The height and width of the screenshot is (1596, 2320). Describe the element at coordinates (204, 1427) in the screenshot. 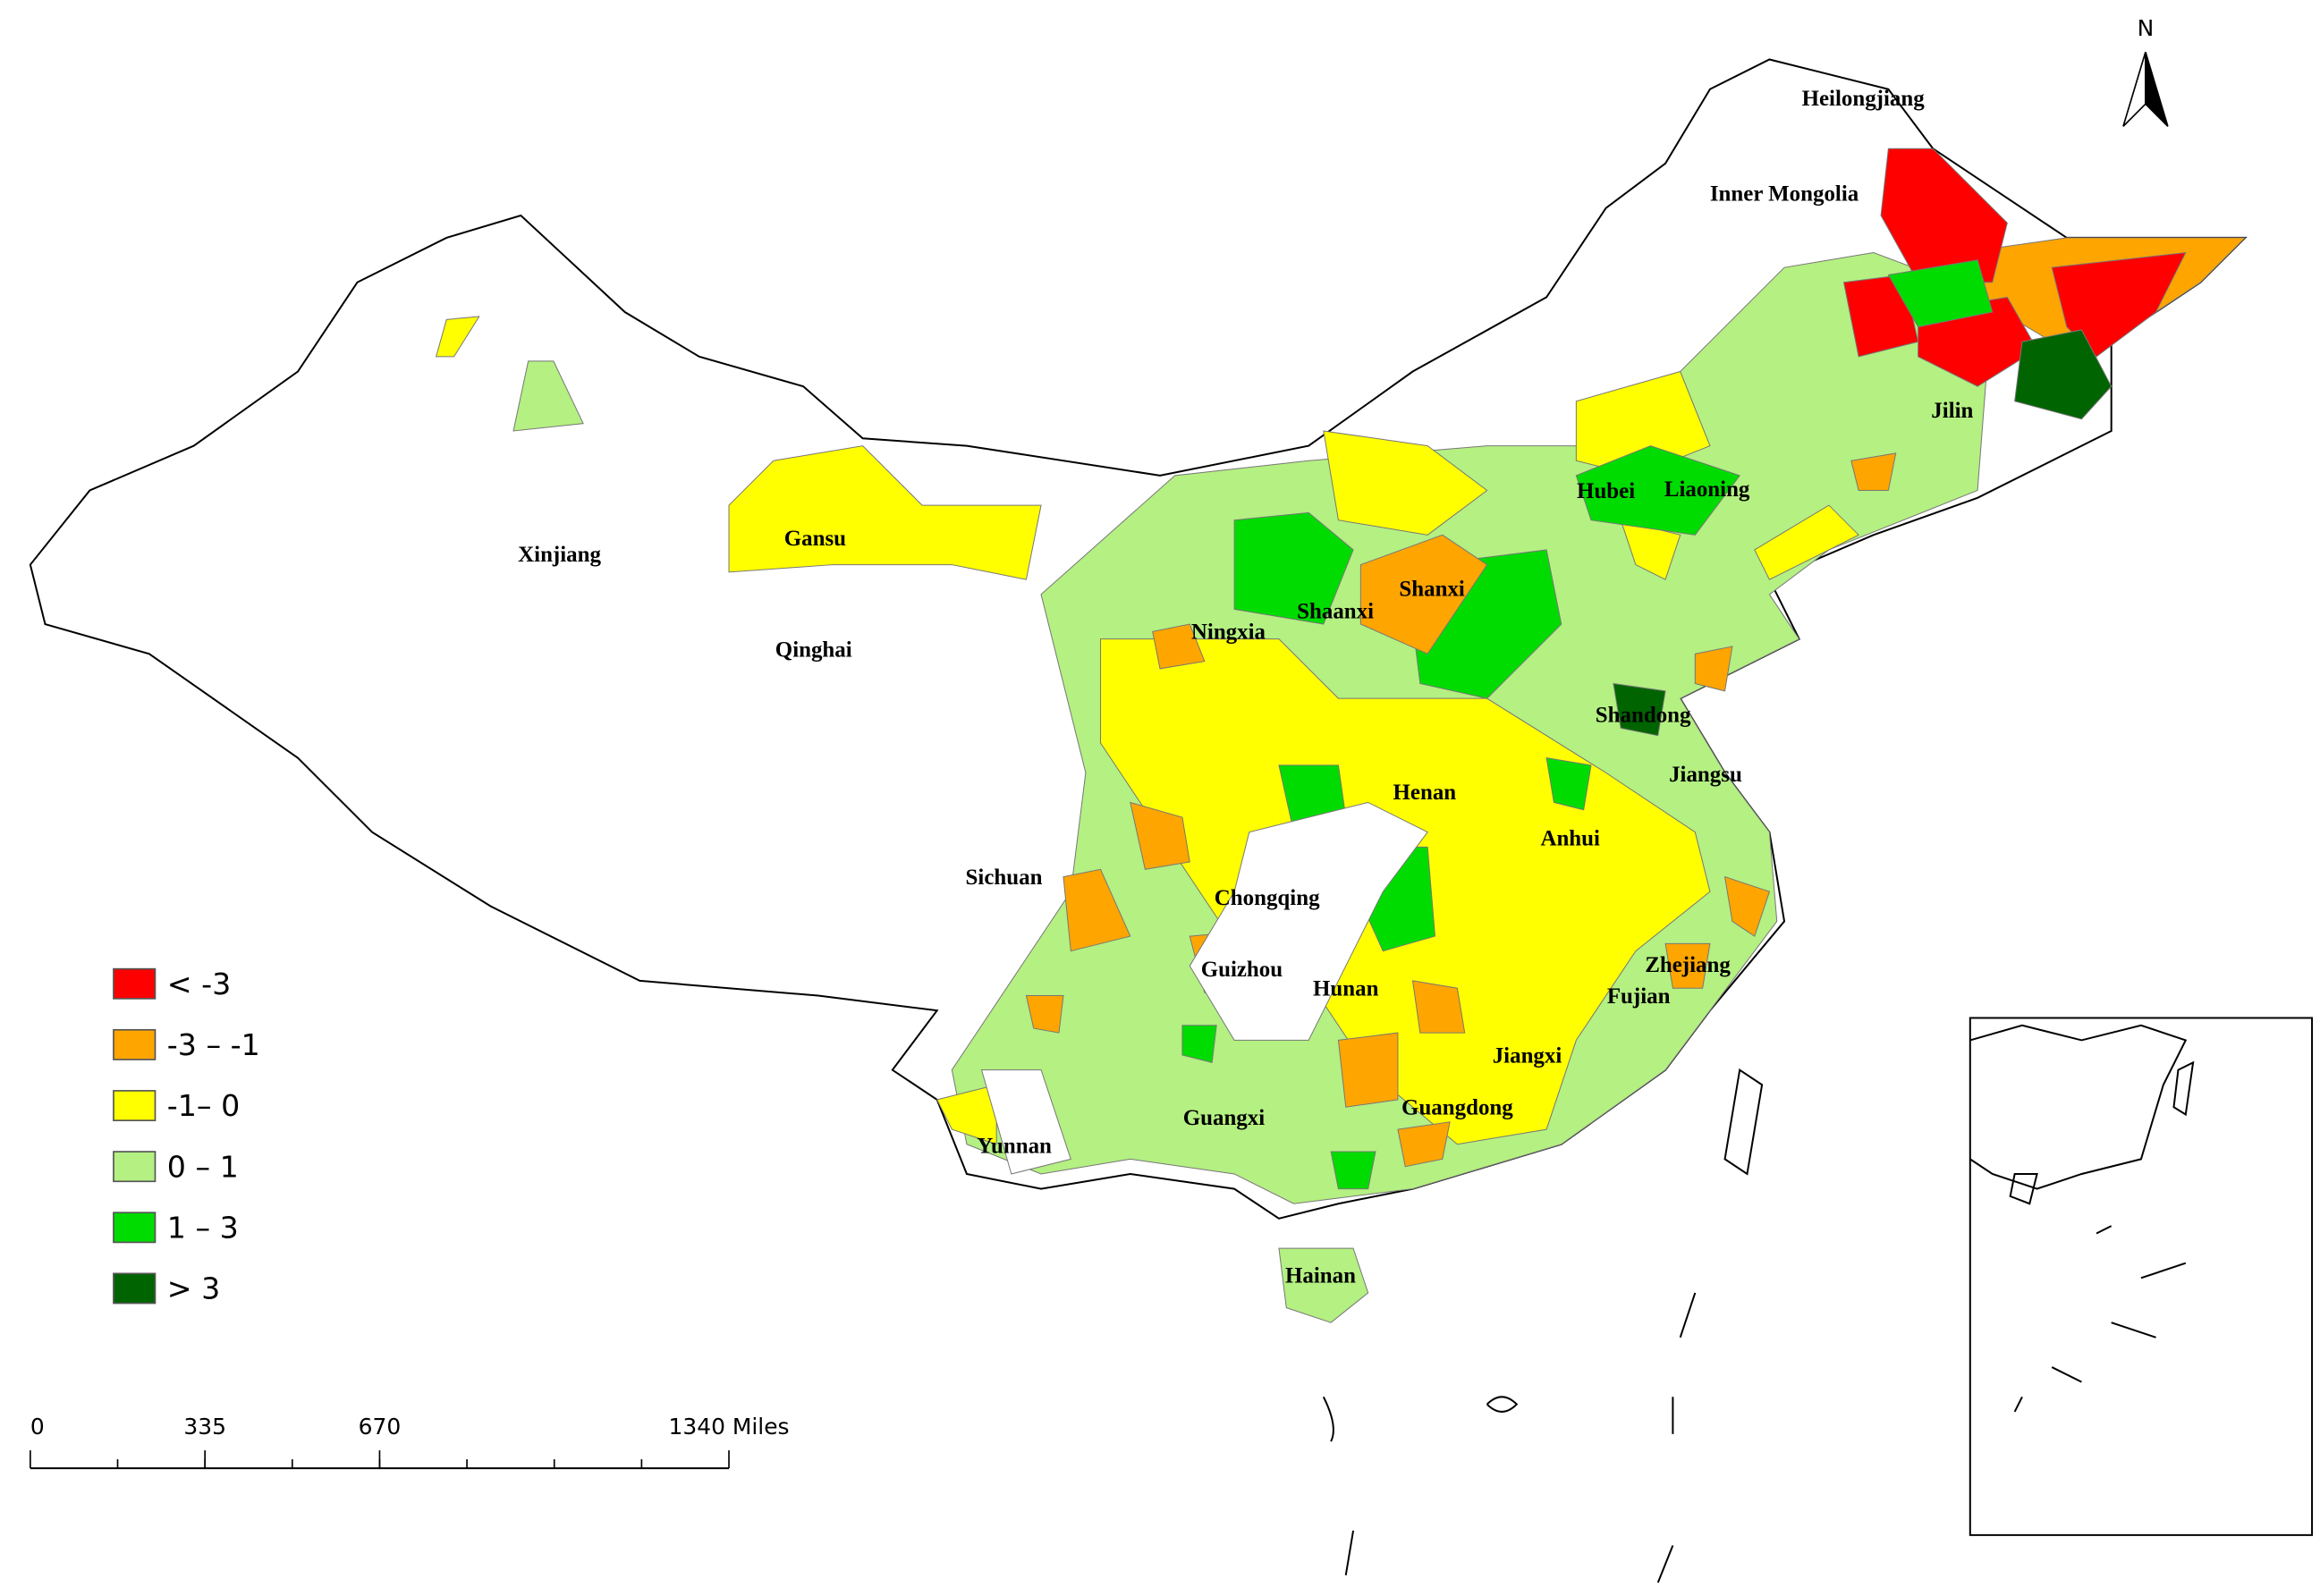

I see `scale-label: 335` at that location.